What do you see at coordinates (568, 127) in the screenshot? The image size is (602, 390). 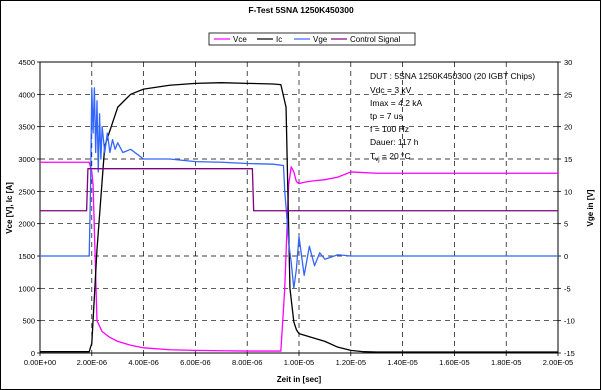 I see `y-tick-label-right: 20` at bounding box center [568, 127].